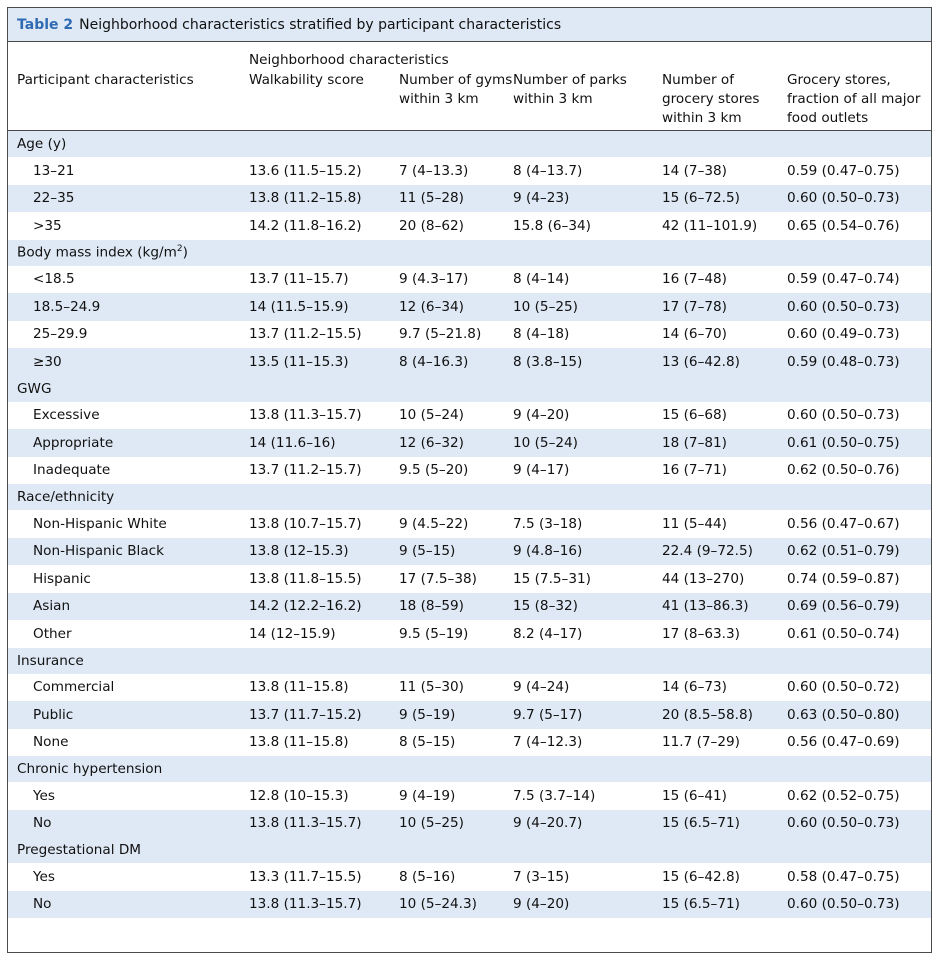 This screenshot has height=961, width=939. Describe the element at coordinates (570, 89) in the screenshot. I see `col-header-parks: Number of parks within 3 km` at that location.